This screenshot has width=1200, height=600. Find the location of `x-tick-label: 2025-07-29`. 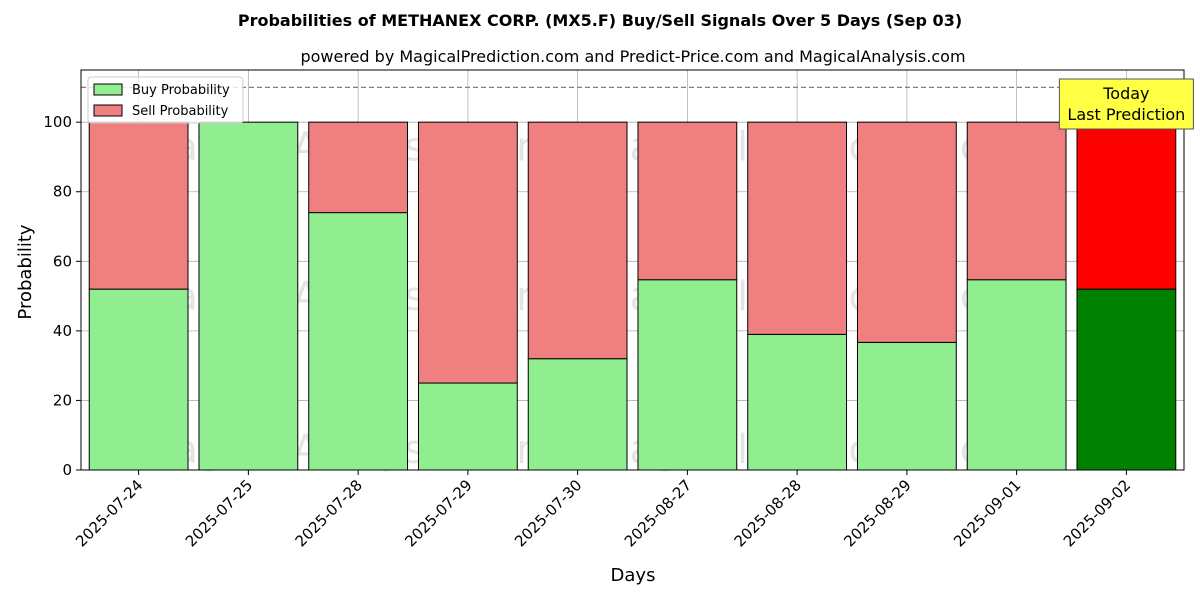

x-tick-label: 2025-07-29 is located at coordinates (438, 513).